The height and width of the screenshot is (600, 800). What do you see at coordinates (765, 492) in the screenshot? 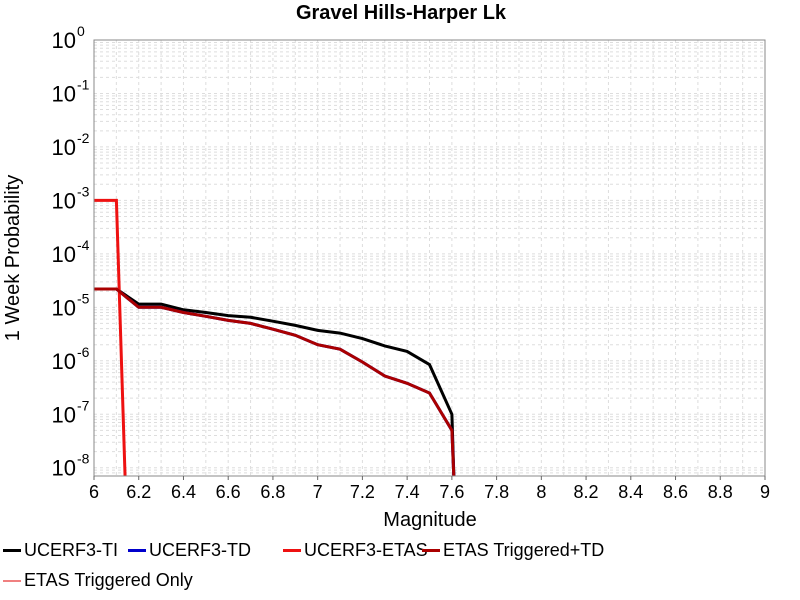
I see `x-tick-label: 9` at bounding box center [765, 492].